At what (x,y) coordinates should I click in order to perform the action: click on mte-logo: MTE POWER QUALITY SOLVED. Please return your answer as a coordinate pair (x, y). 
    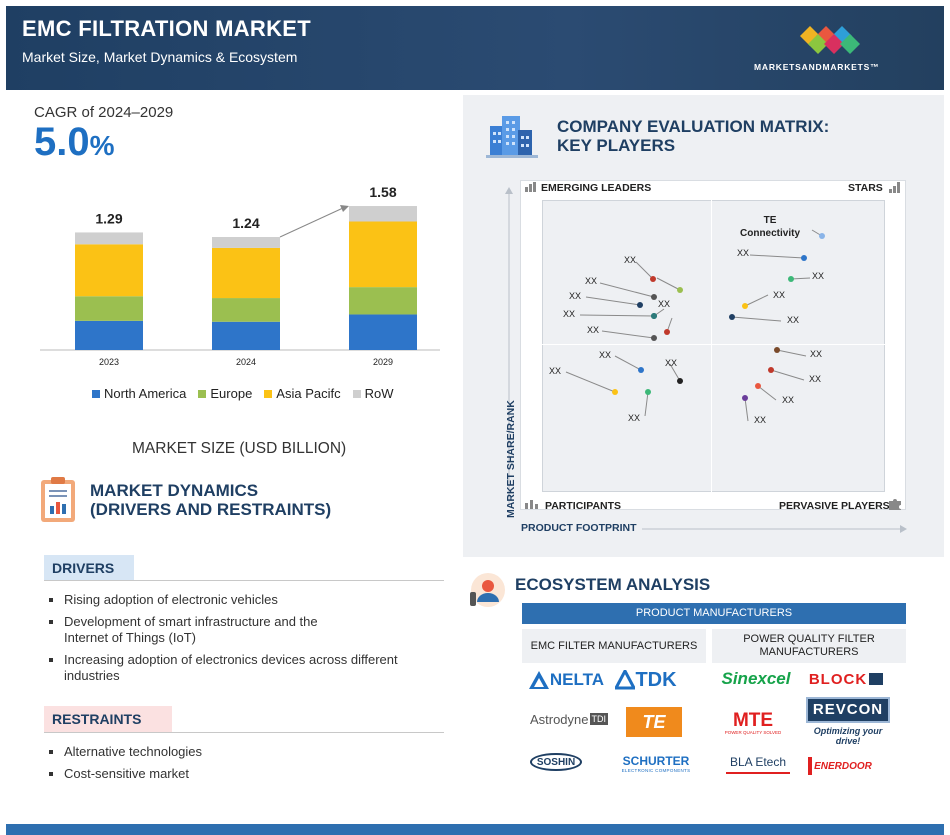
    Looking at the image, I should click on (753, 724).